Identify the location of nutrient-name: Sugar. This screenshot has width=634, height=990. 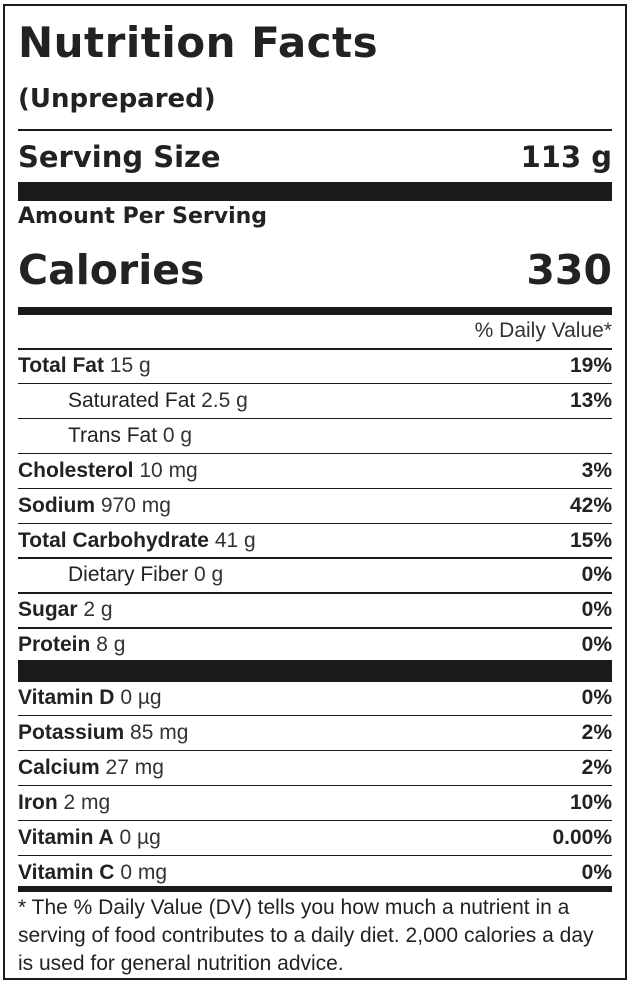
(48, 610).